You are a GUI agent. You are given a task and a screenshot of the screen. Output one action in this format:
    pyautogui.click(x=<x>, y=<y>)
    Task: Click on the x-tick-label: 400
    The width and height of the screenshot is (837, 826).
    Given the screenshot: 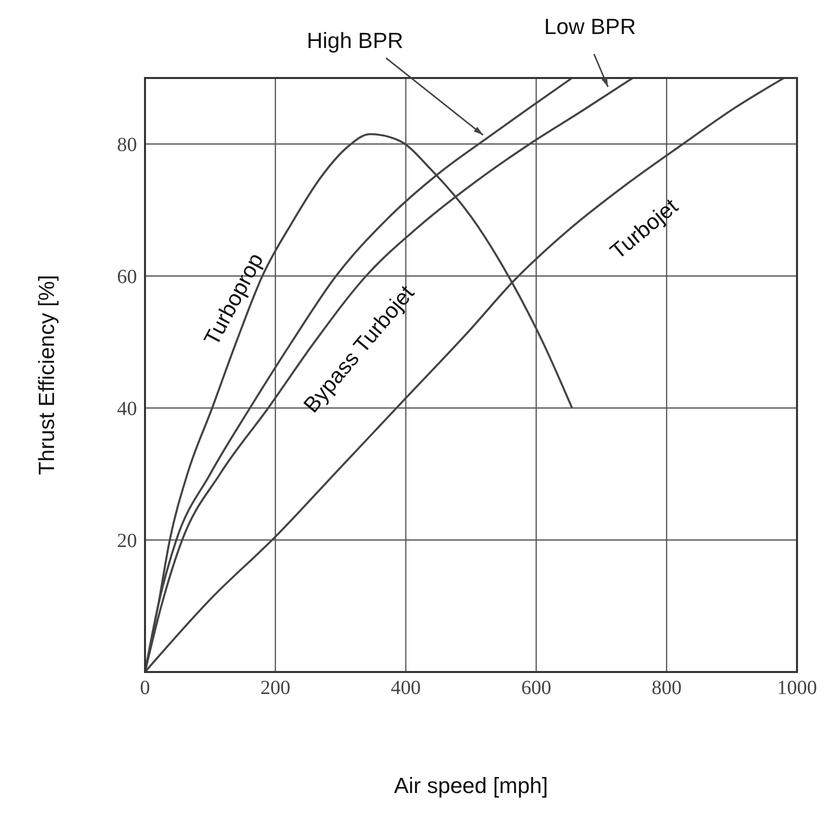 What is the action you would take?
    pyautogui.click(x=405, y=688)
    